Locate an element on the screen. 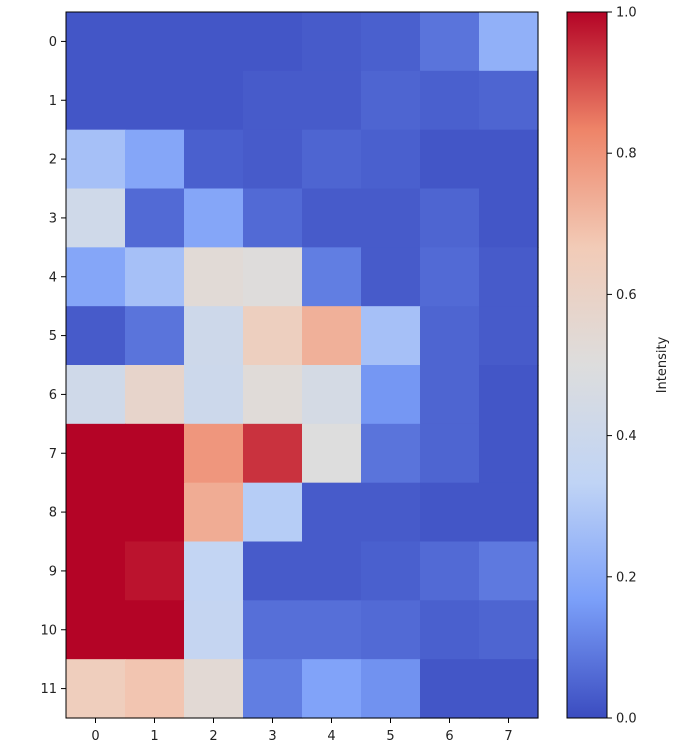 The width and height of the screenshot is (682, 745). x-tick-label: 5 is located at coordinates (390, 736).